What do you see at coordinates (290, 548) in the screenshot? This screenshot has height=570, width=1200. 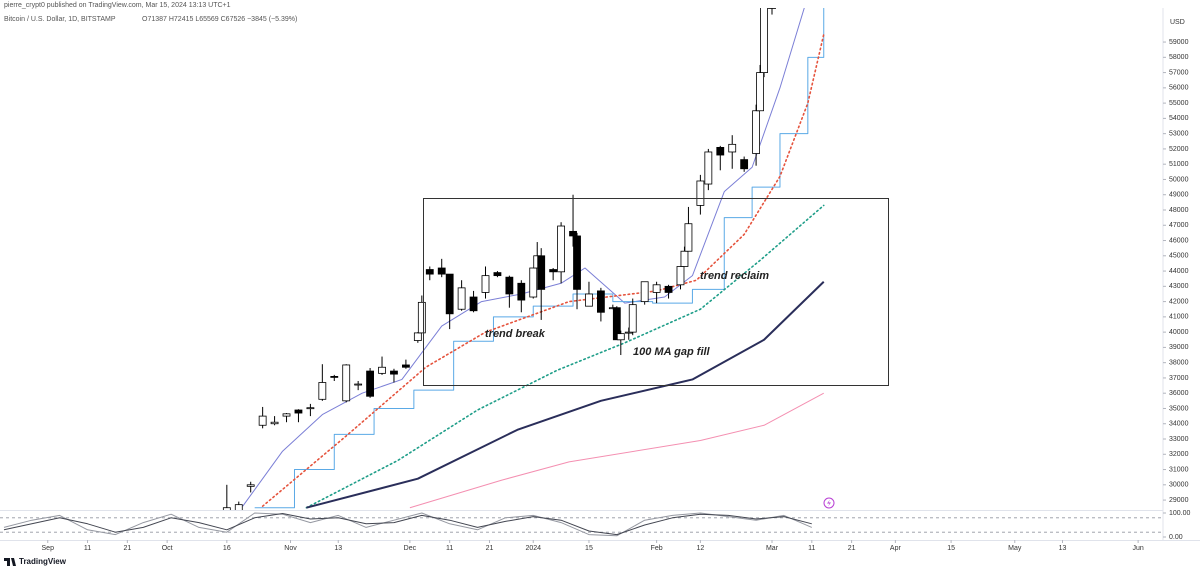 I see `x-tick-label: Nov` at bounding box center [290, 548].